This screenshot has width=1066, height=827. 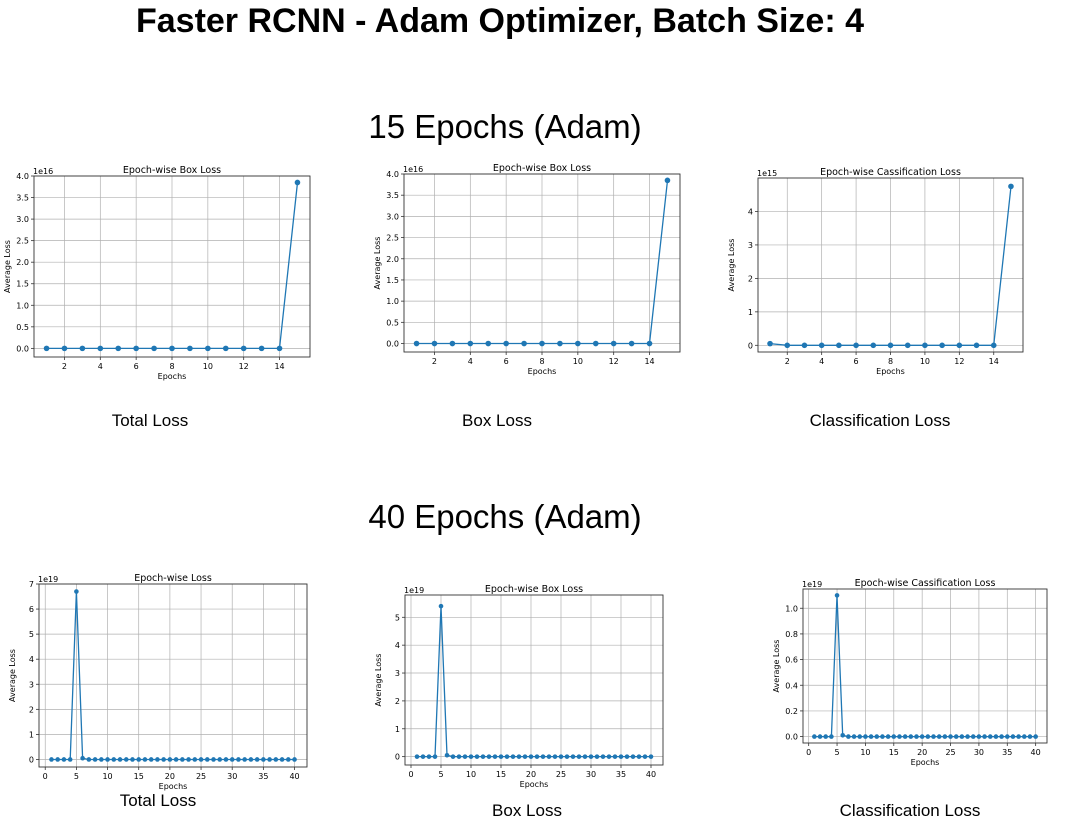 I want to click on y-tick-label: 3, so click(x=397, y=673).